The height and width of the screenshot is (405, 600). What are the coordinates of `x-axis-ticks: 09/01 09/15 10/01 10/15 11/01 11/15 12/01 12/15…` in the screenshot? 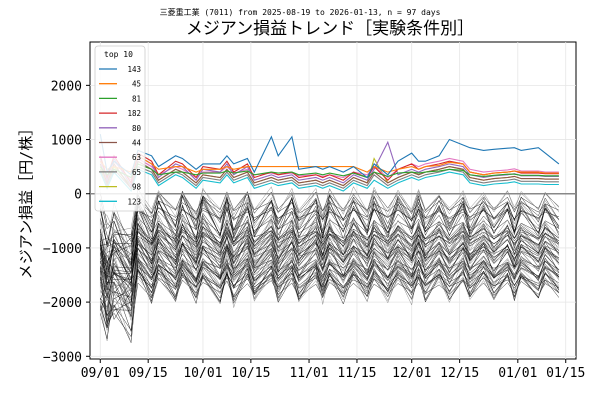 It's located at (333, 370).